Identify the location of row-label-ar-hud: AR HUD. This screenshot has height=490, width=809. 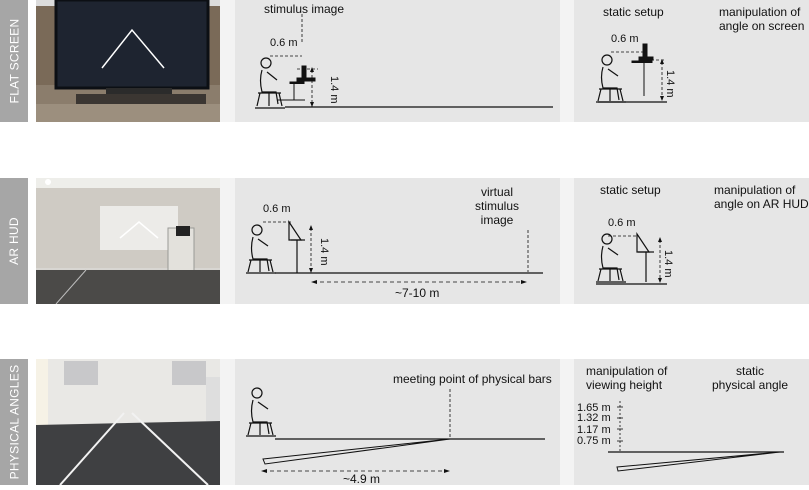
(14, 241).